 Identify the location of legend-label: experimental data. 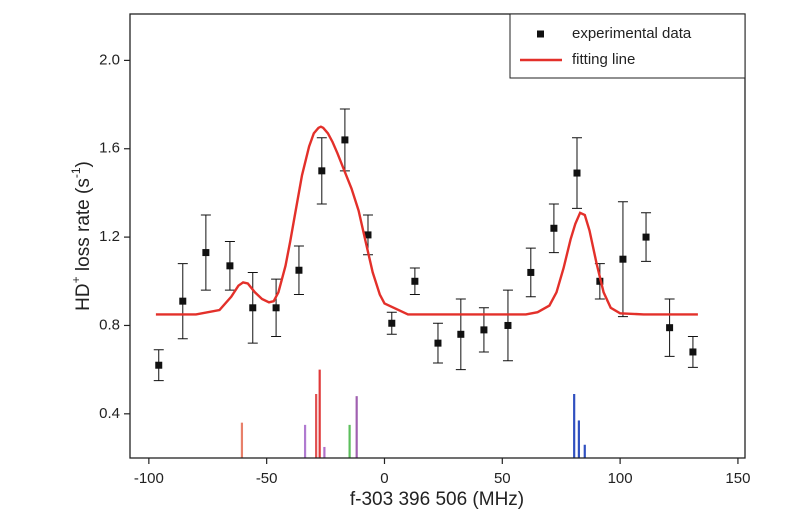
(632, 33).